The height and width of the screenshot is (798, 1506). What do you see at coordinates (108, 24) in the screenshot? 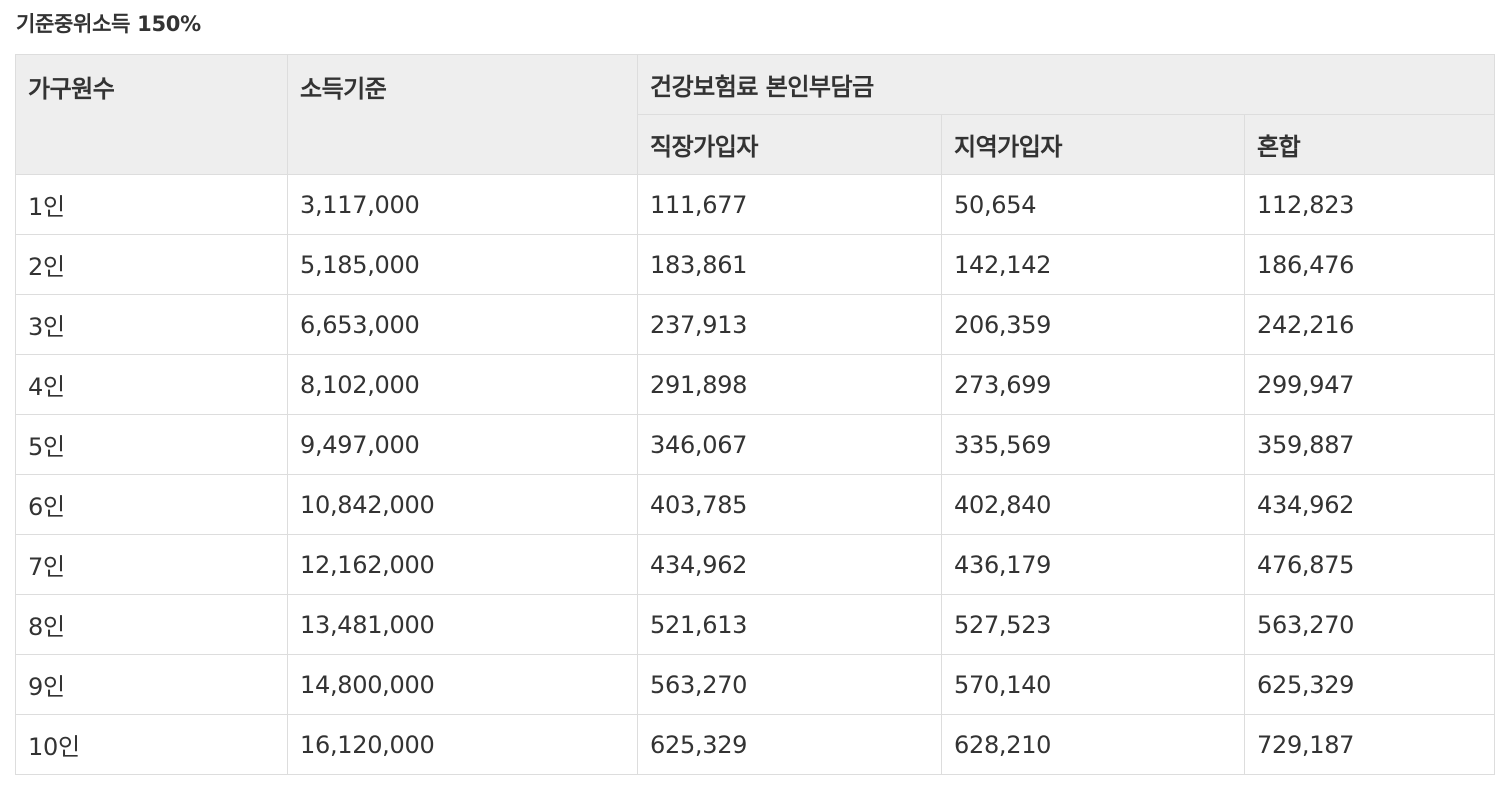
I see `page-title: 기준중위소득 150%` at bounding box center [108, 24].